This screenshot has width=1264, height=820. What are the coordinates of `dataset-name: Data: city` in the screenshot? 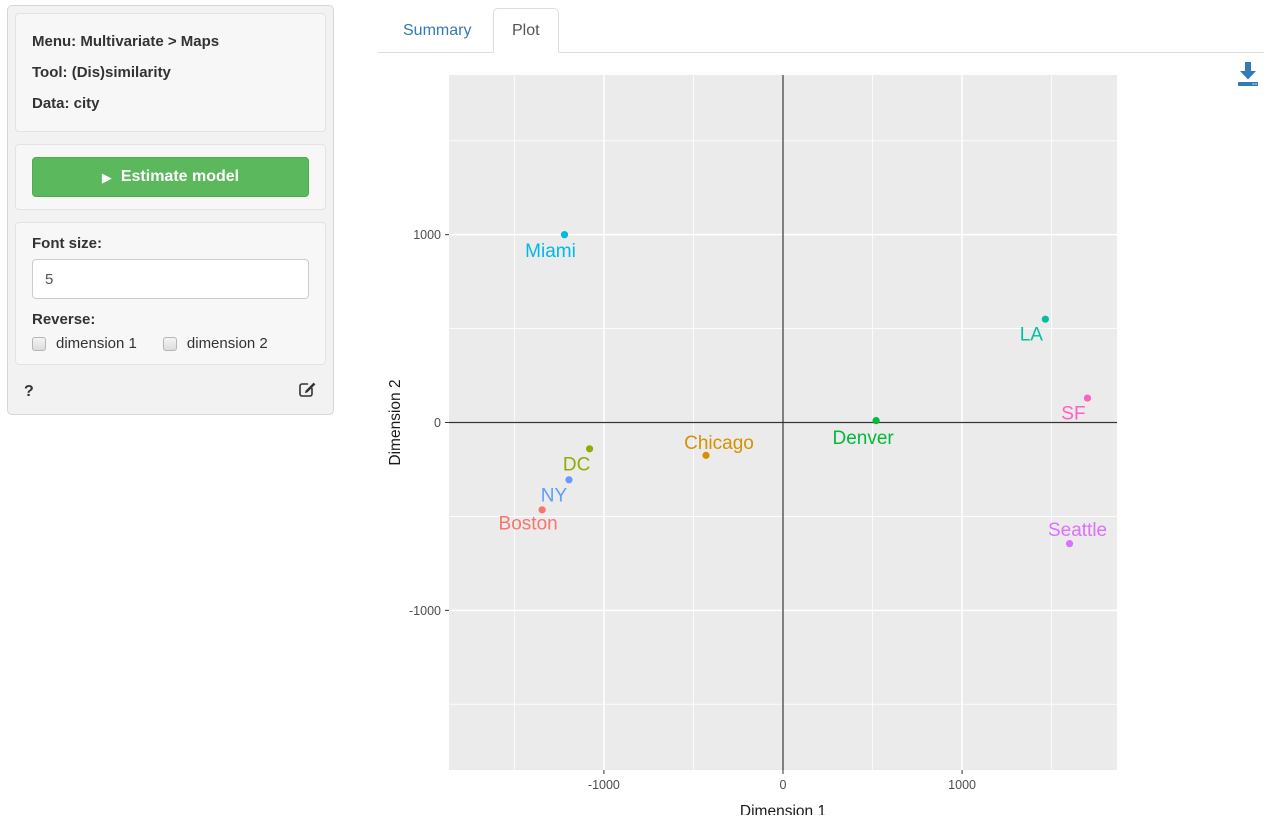 It's located at (66, 103).